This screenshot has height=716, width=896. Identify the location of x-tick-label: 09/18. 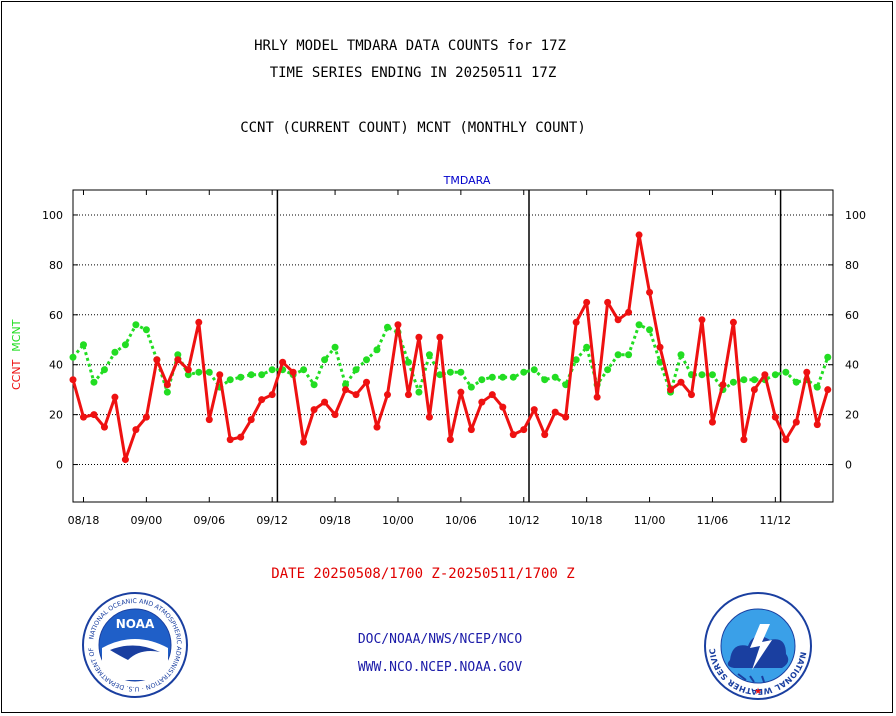
(335, 520).